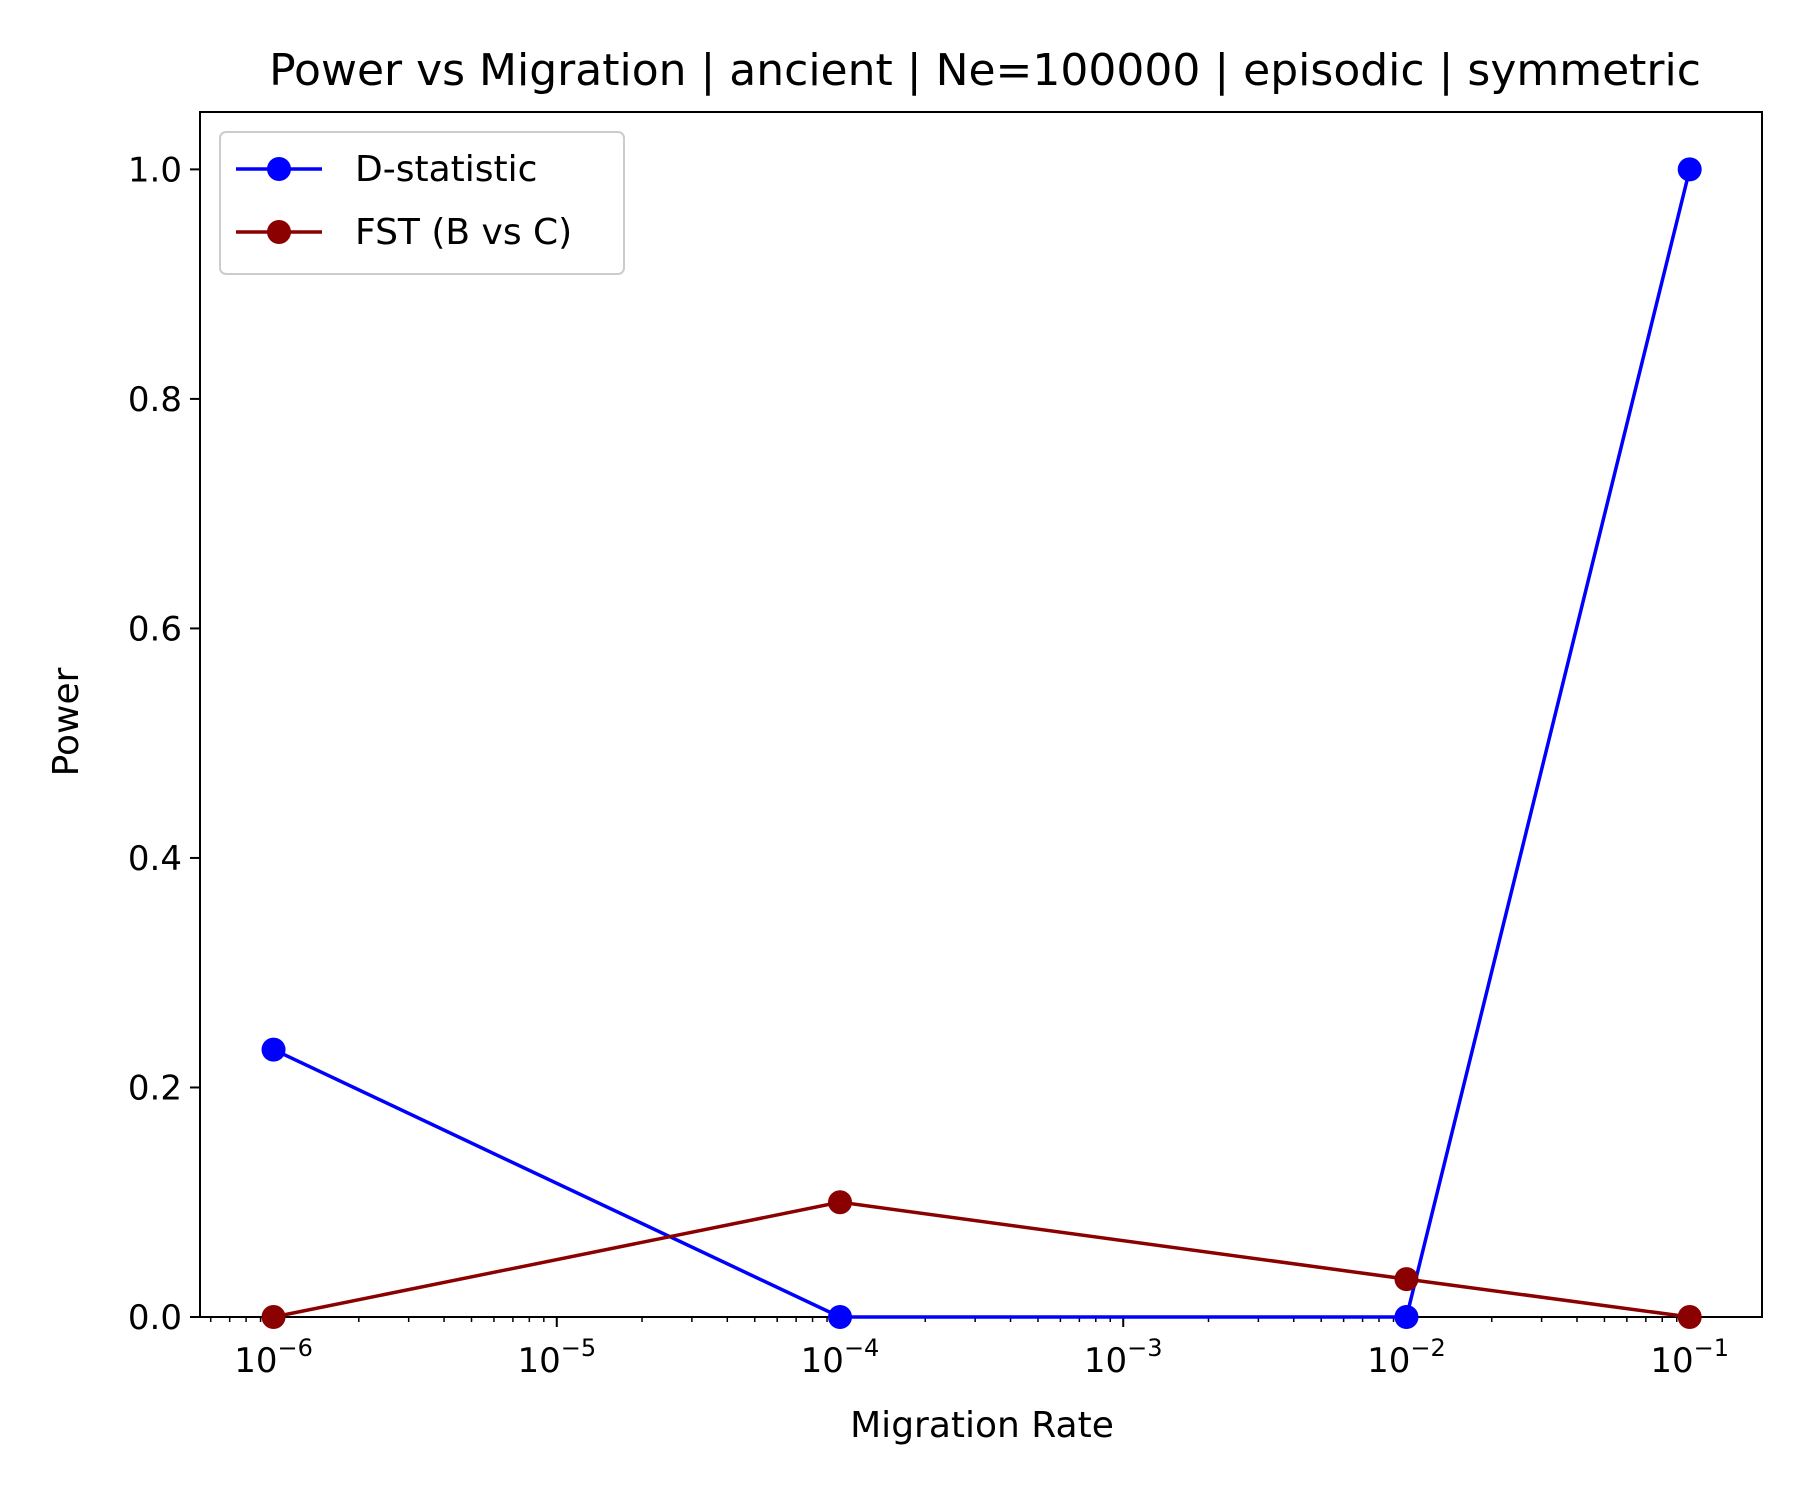 The image size is (1800, 1500). I want to click on legend-label: FST (B vs C), so click(463, 232).